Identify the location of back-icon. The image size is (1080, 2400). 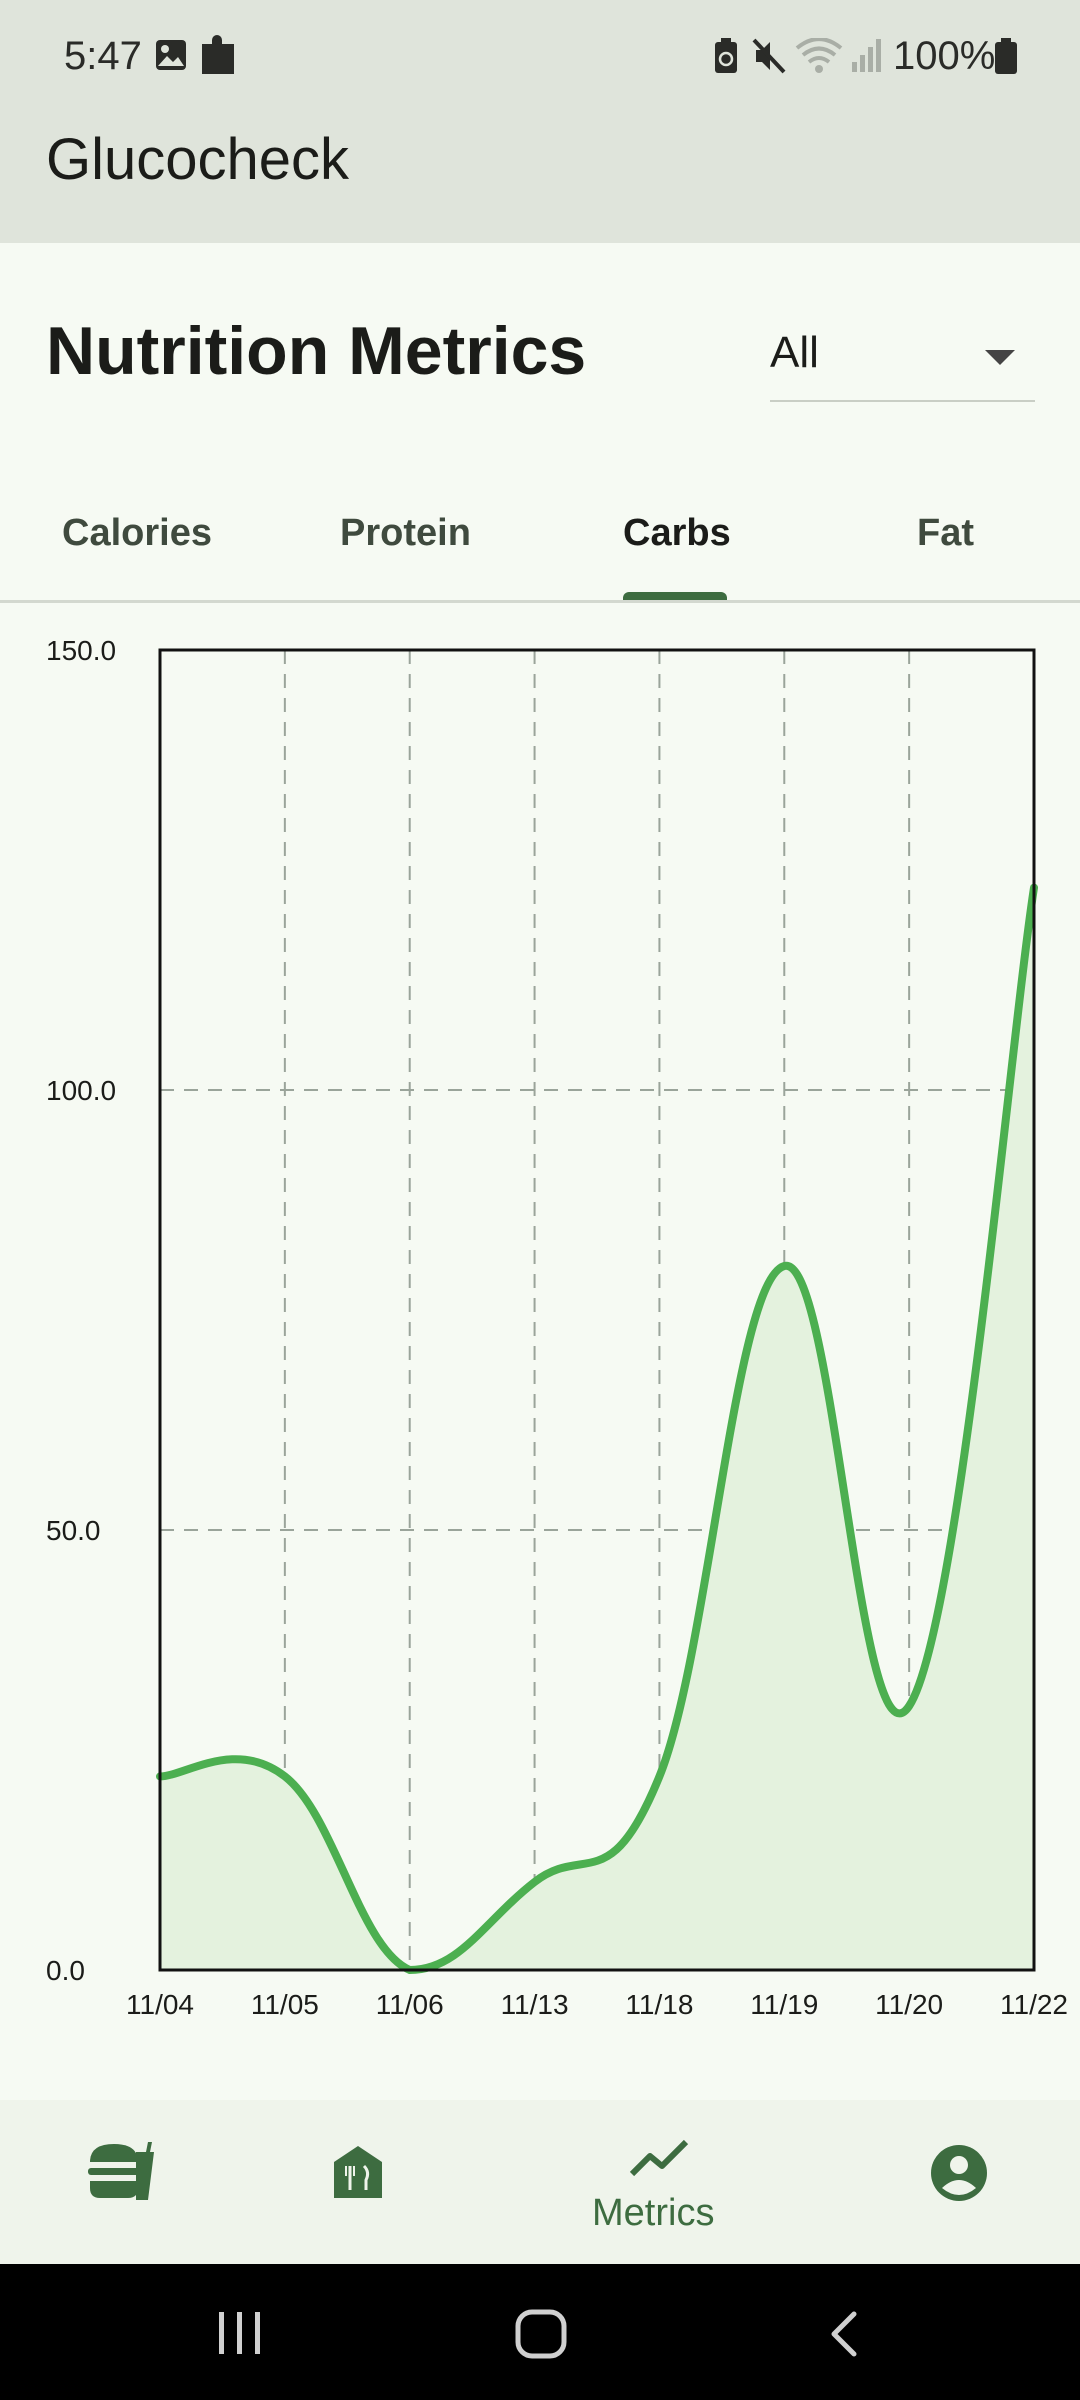
(843, 2334).